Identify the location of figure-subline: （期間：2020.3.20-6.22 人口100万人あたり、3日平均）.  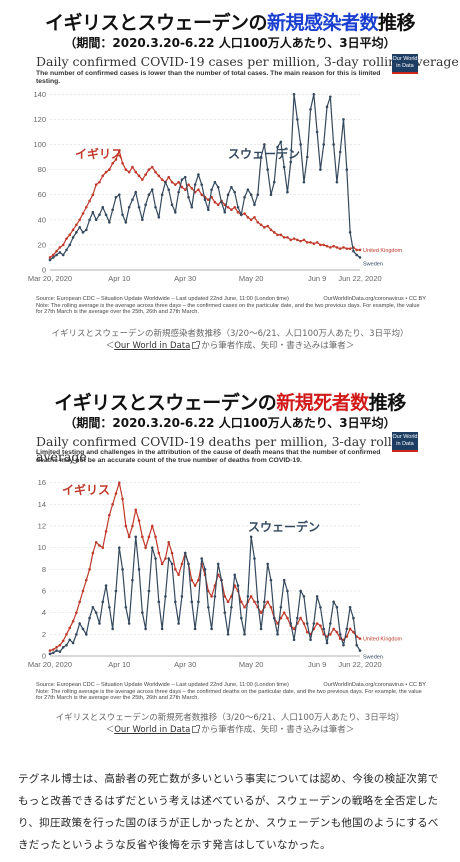
(230, 423).